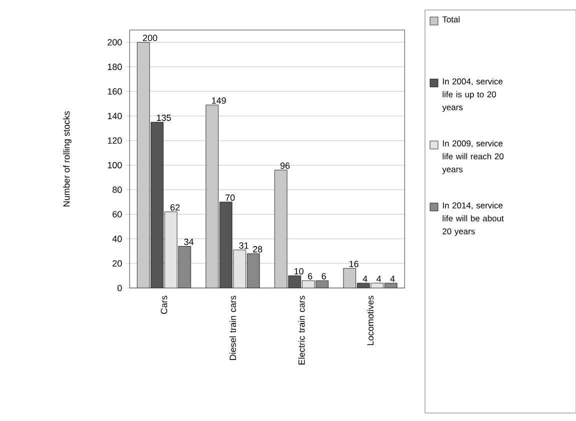  What do you see at coordinates (164, 117) in the screenshot?
I see `data-label: 135` at bounding box center [164, 117].